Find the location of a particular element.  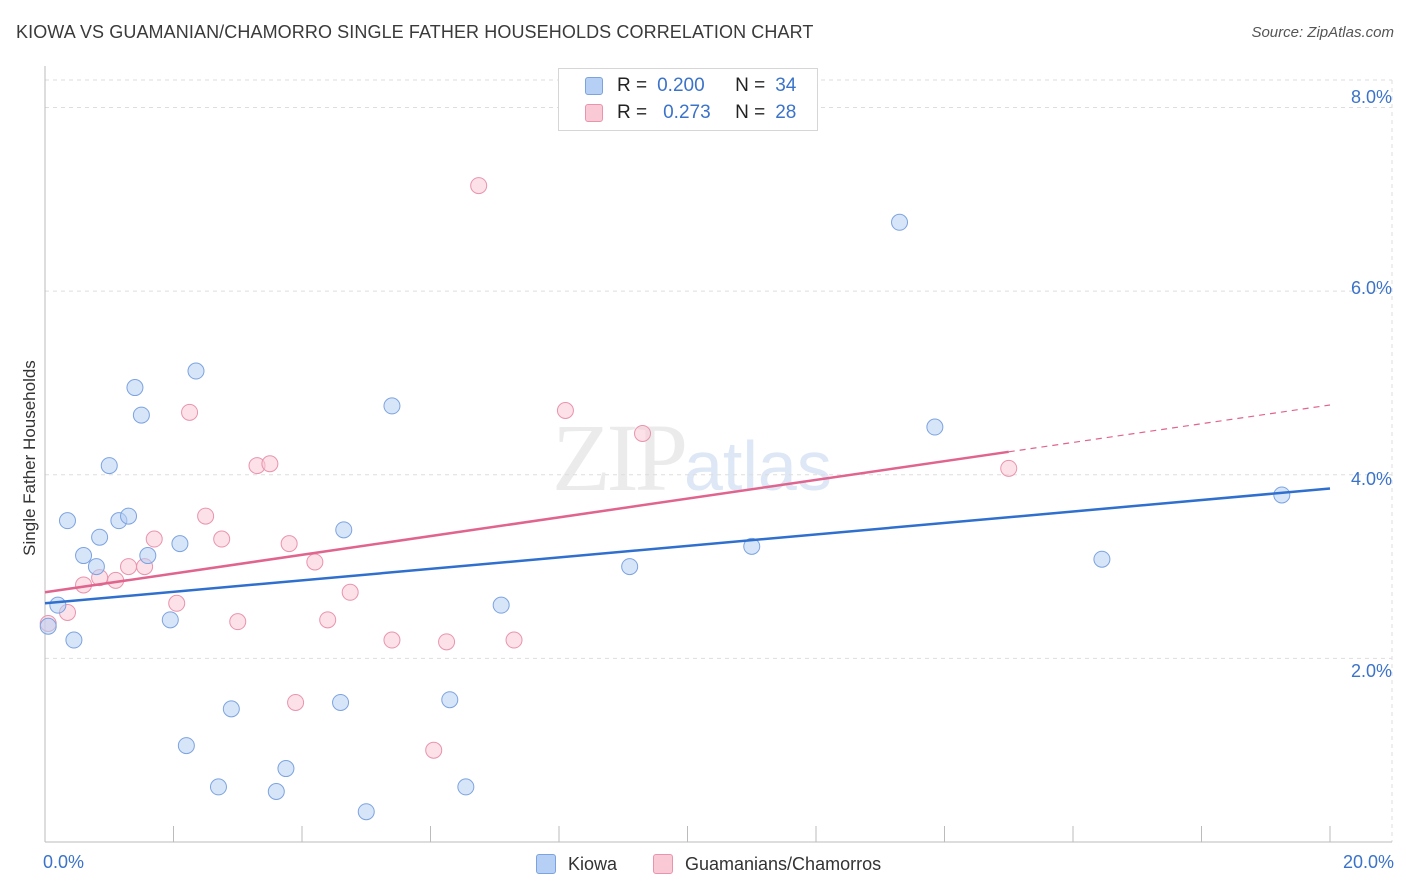

legend-n-value: 28 is located at coordinates (786, 112).